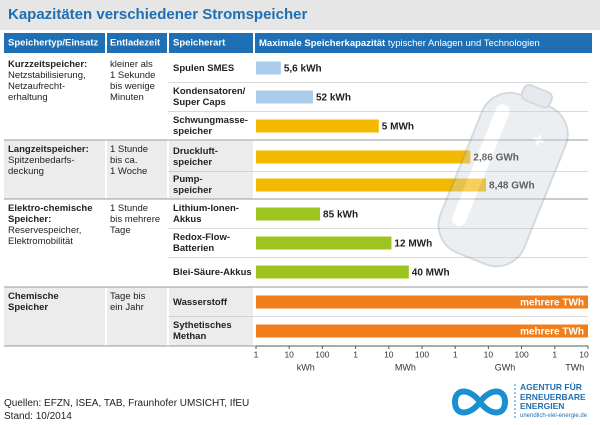 The image size is (600, 425). I want to click on category-label: Redox-Flow- Batterien, so click(201, 243).